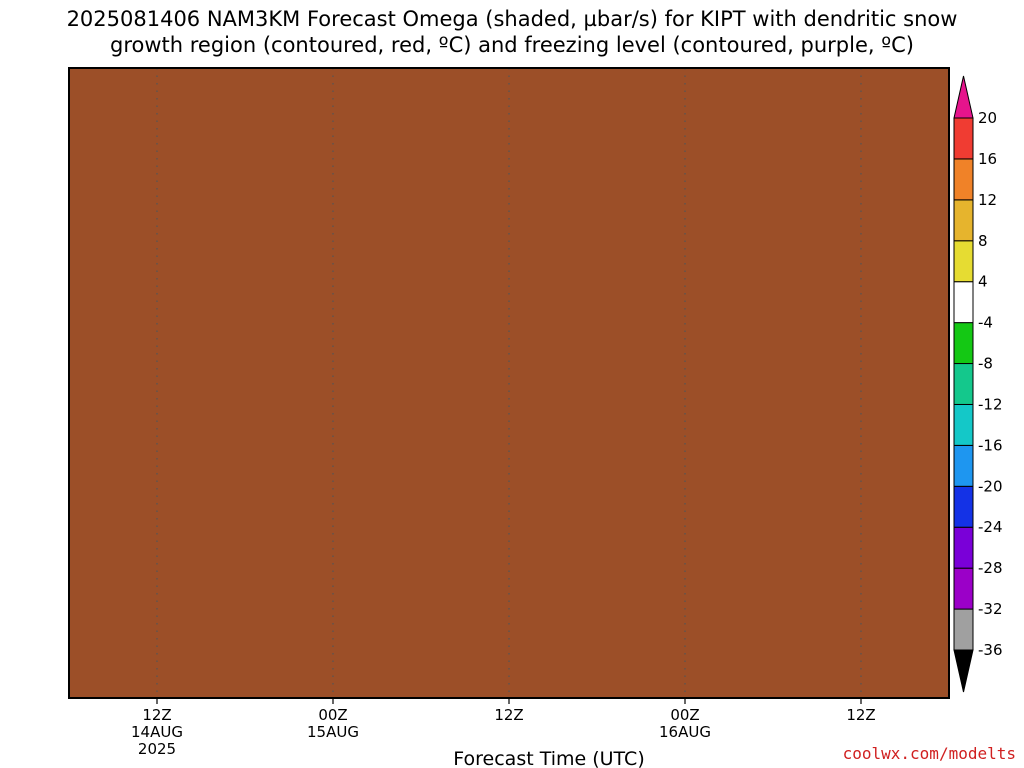  I want to click on colorbar-label: 16, so click(987, 159).